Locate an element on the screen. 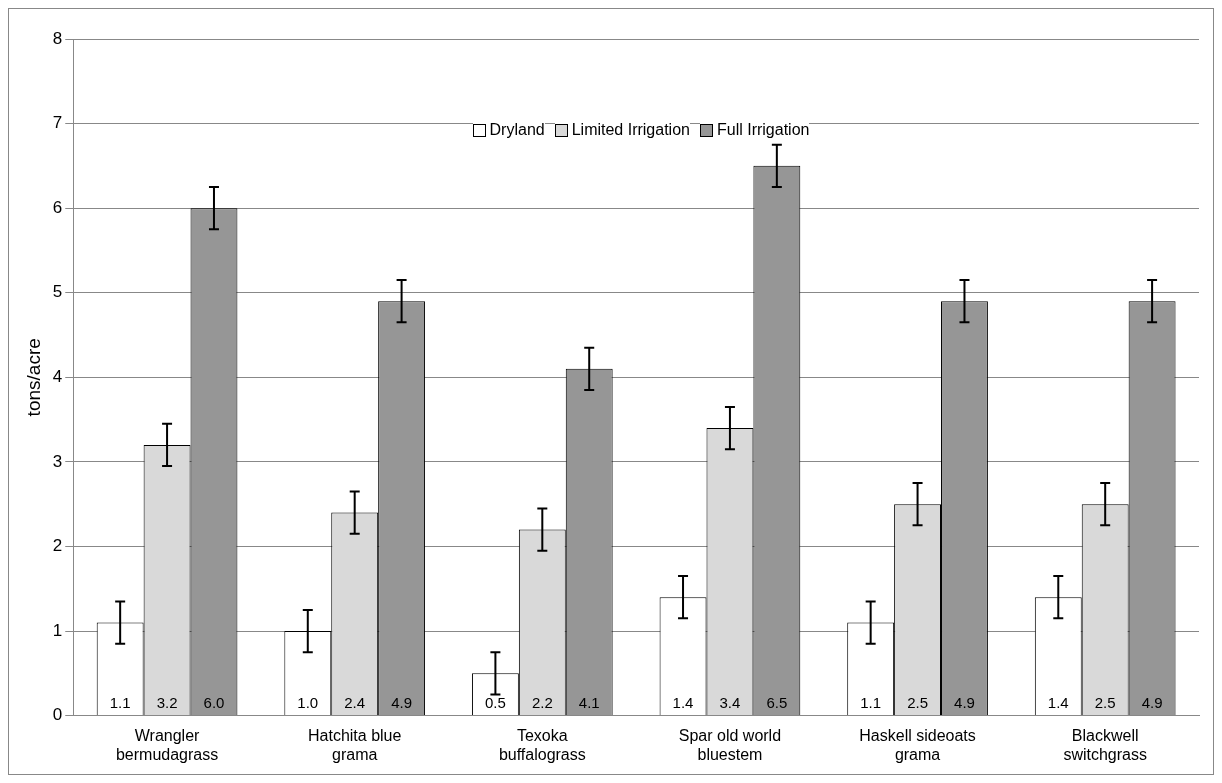 This screenshot has width=1222, height=783. y-tick-label: 0 is located at coordinates (57, 715).